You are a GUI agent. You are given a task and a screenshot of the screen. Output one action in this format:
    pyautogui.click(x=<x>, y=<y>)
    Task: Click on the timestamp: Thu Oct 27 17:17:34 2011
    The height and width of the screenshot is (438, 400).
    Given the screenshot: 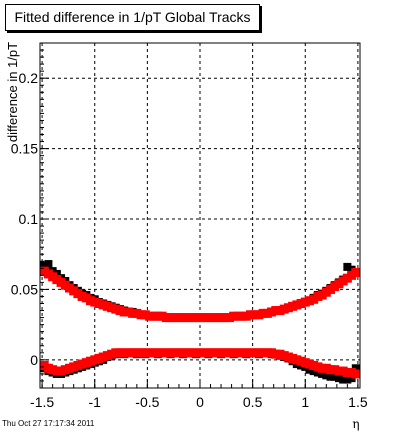 What is the action you would take?
    pyautogui.click(x=48, y=423)
    